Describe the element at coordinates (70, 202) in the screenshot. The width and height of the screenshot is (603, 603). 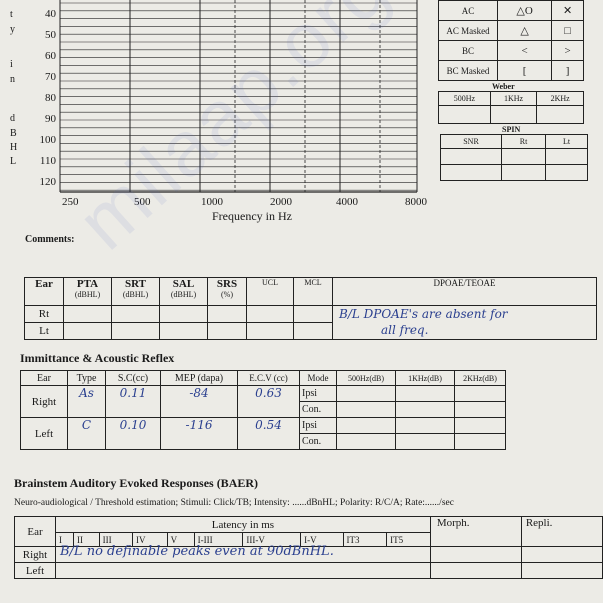
I see `freq-label: 250` at that location.